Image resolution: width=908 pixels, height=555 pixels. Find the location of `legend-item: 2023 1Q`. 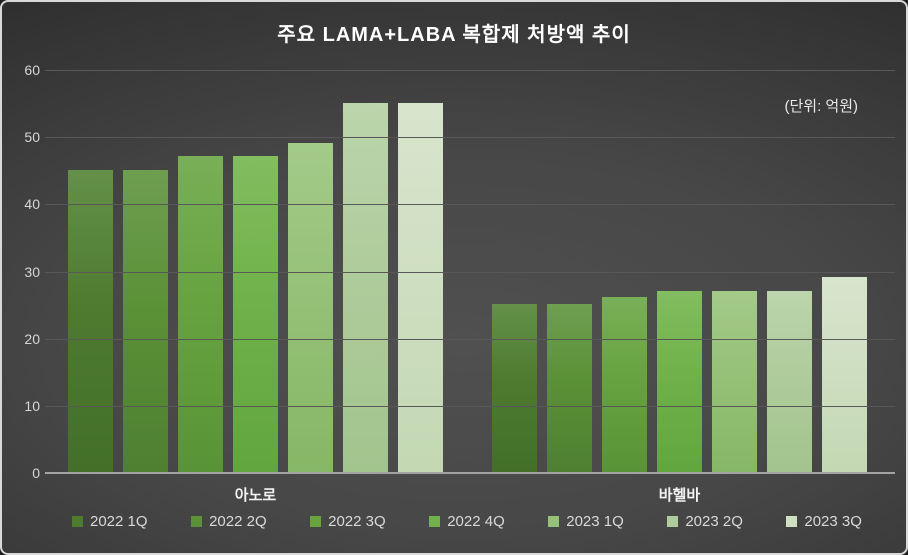

legend-item: 2023 1Q is located at coordinates (586, 521).